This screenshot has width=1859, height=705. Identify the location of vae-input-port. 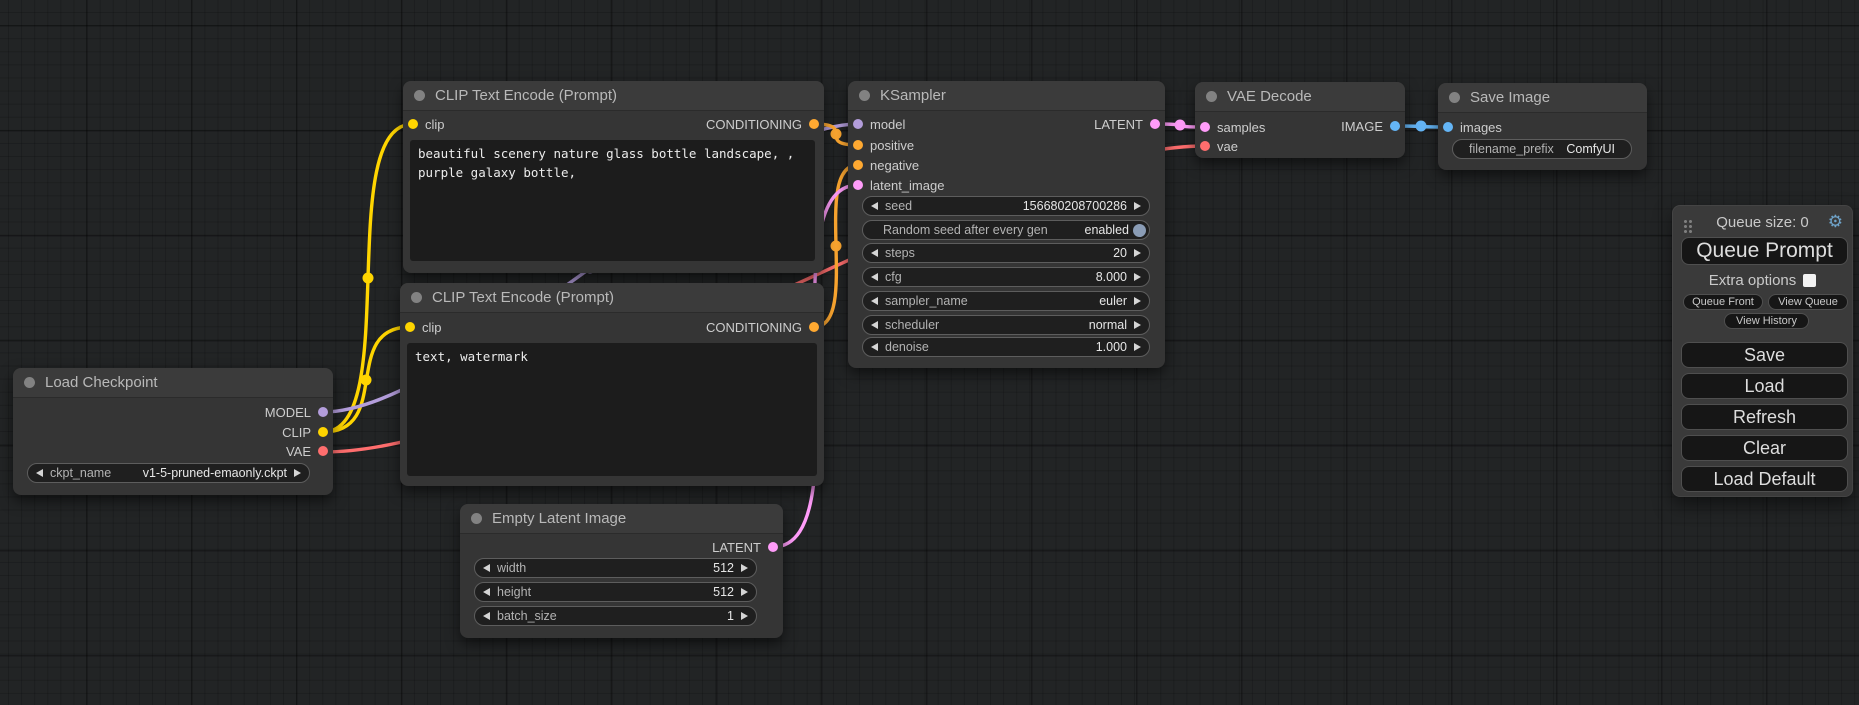
(1205, 146).